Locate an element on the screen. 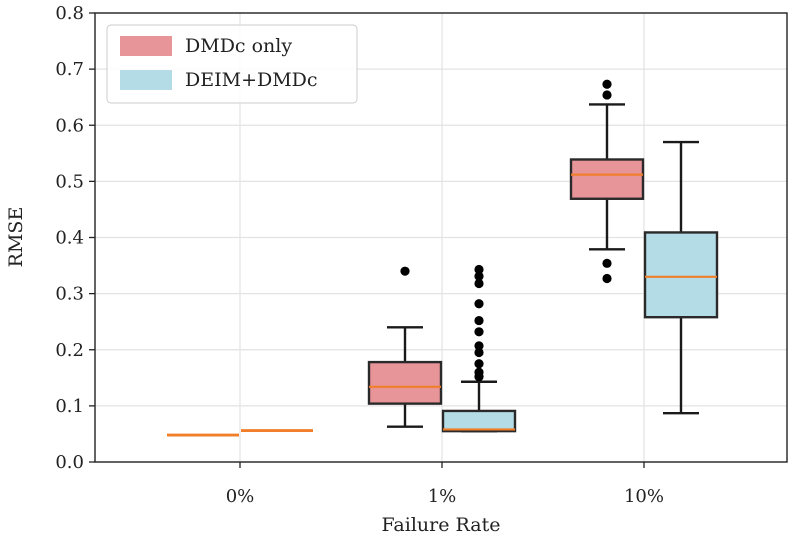 The width and height of the screenshot is (800, 541). box-dmdc-only-10pct is located at coordinates (607, 181).